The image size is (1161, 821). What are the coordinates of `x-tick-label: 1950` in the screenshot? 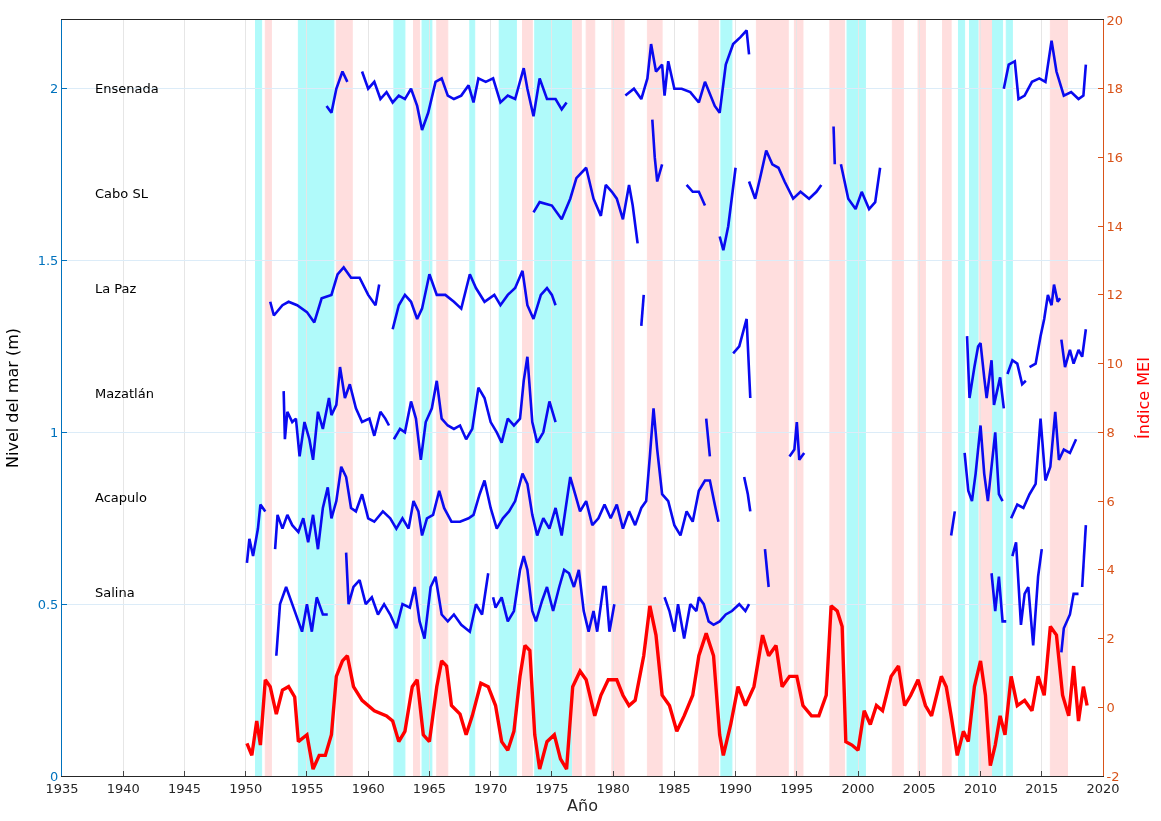 It's located at (246, 788).